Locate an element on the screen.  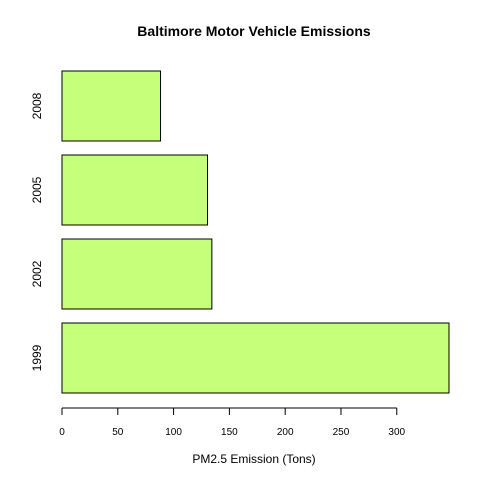
x-axis-label: PM2.5 Emission (Tons) is located at coordinates (253, 459).